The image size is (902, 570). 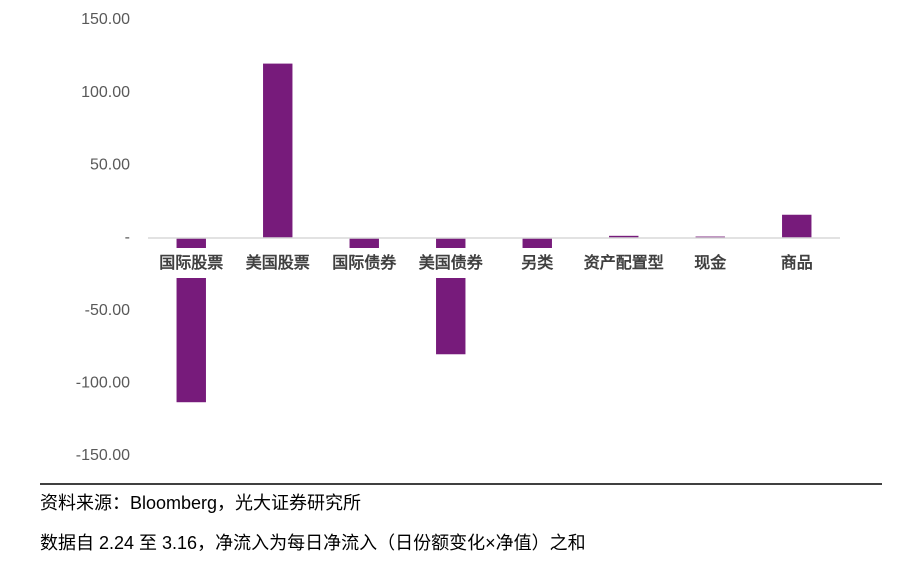 What do you see at coordinates (103, 455) in the screenshot?
I see `y-tick-label: -150.00` at bounding box center [103, 455].